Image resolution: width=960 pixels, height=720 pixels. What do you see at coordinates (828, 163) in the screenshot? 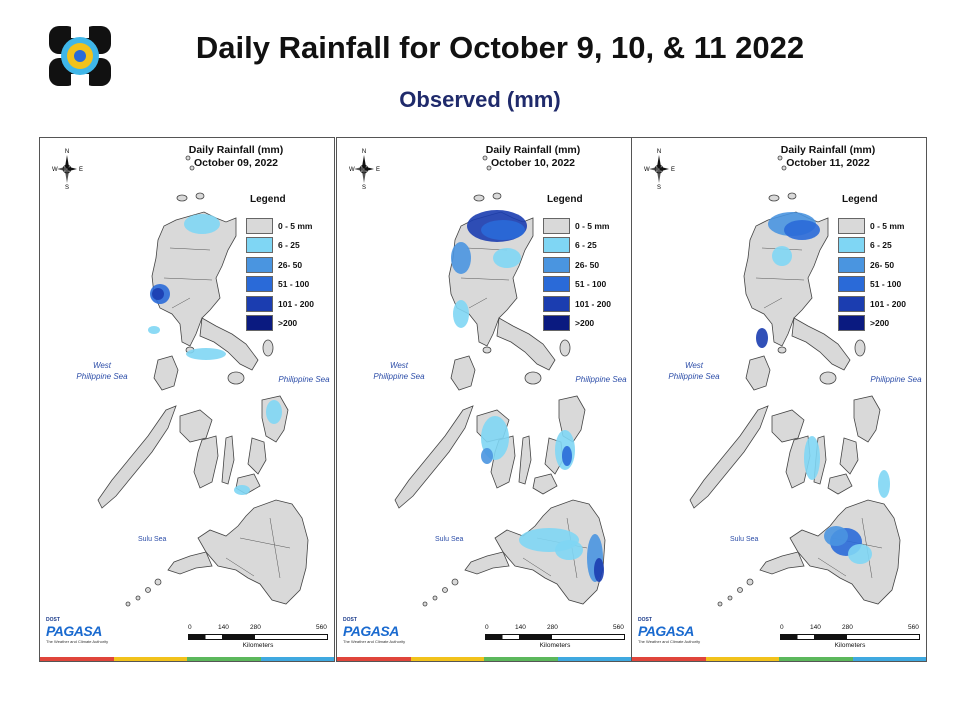
I see `map-date: October 11, 2022` at bounding box center [828, 163].